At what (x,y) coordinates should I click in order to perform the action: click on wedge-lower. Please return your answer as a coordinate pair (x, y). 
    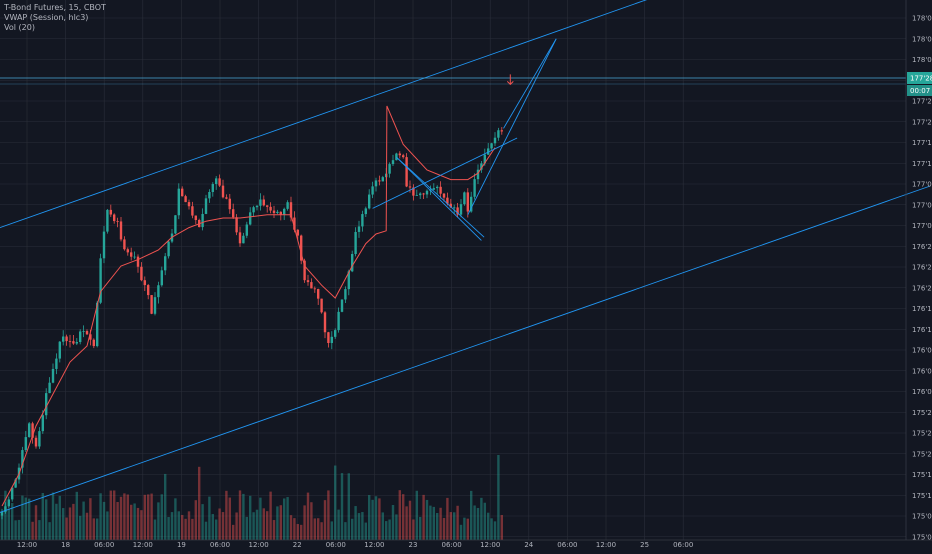
    Looking at the image, I should click on (512, 127).